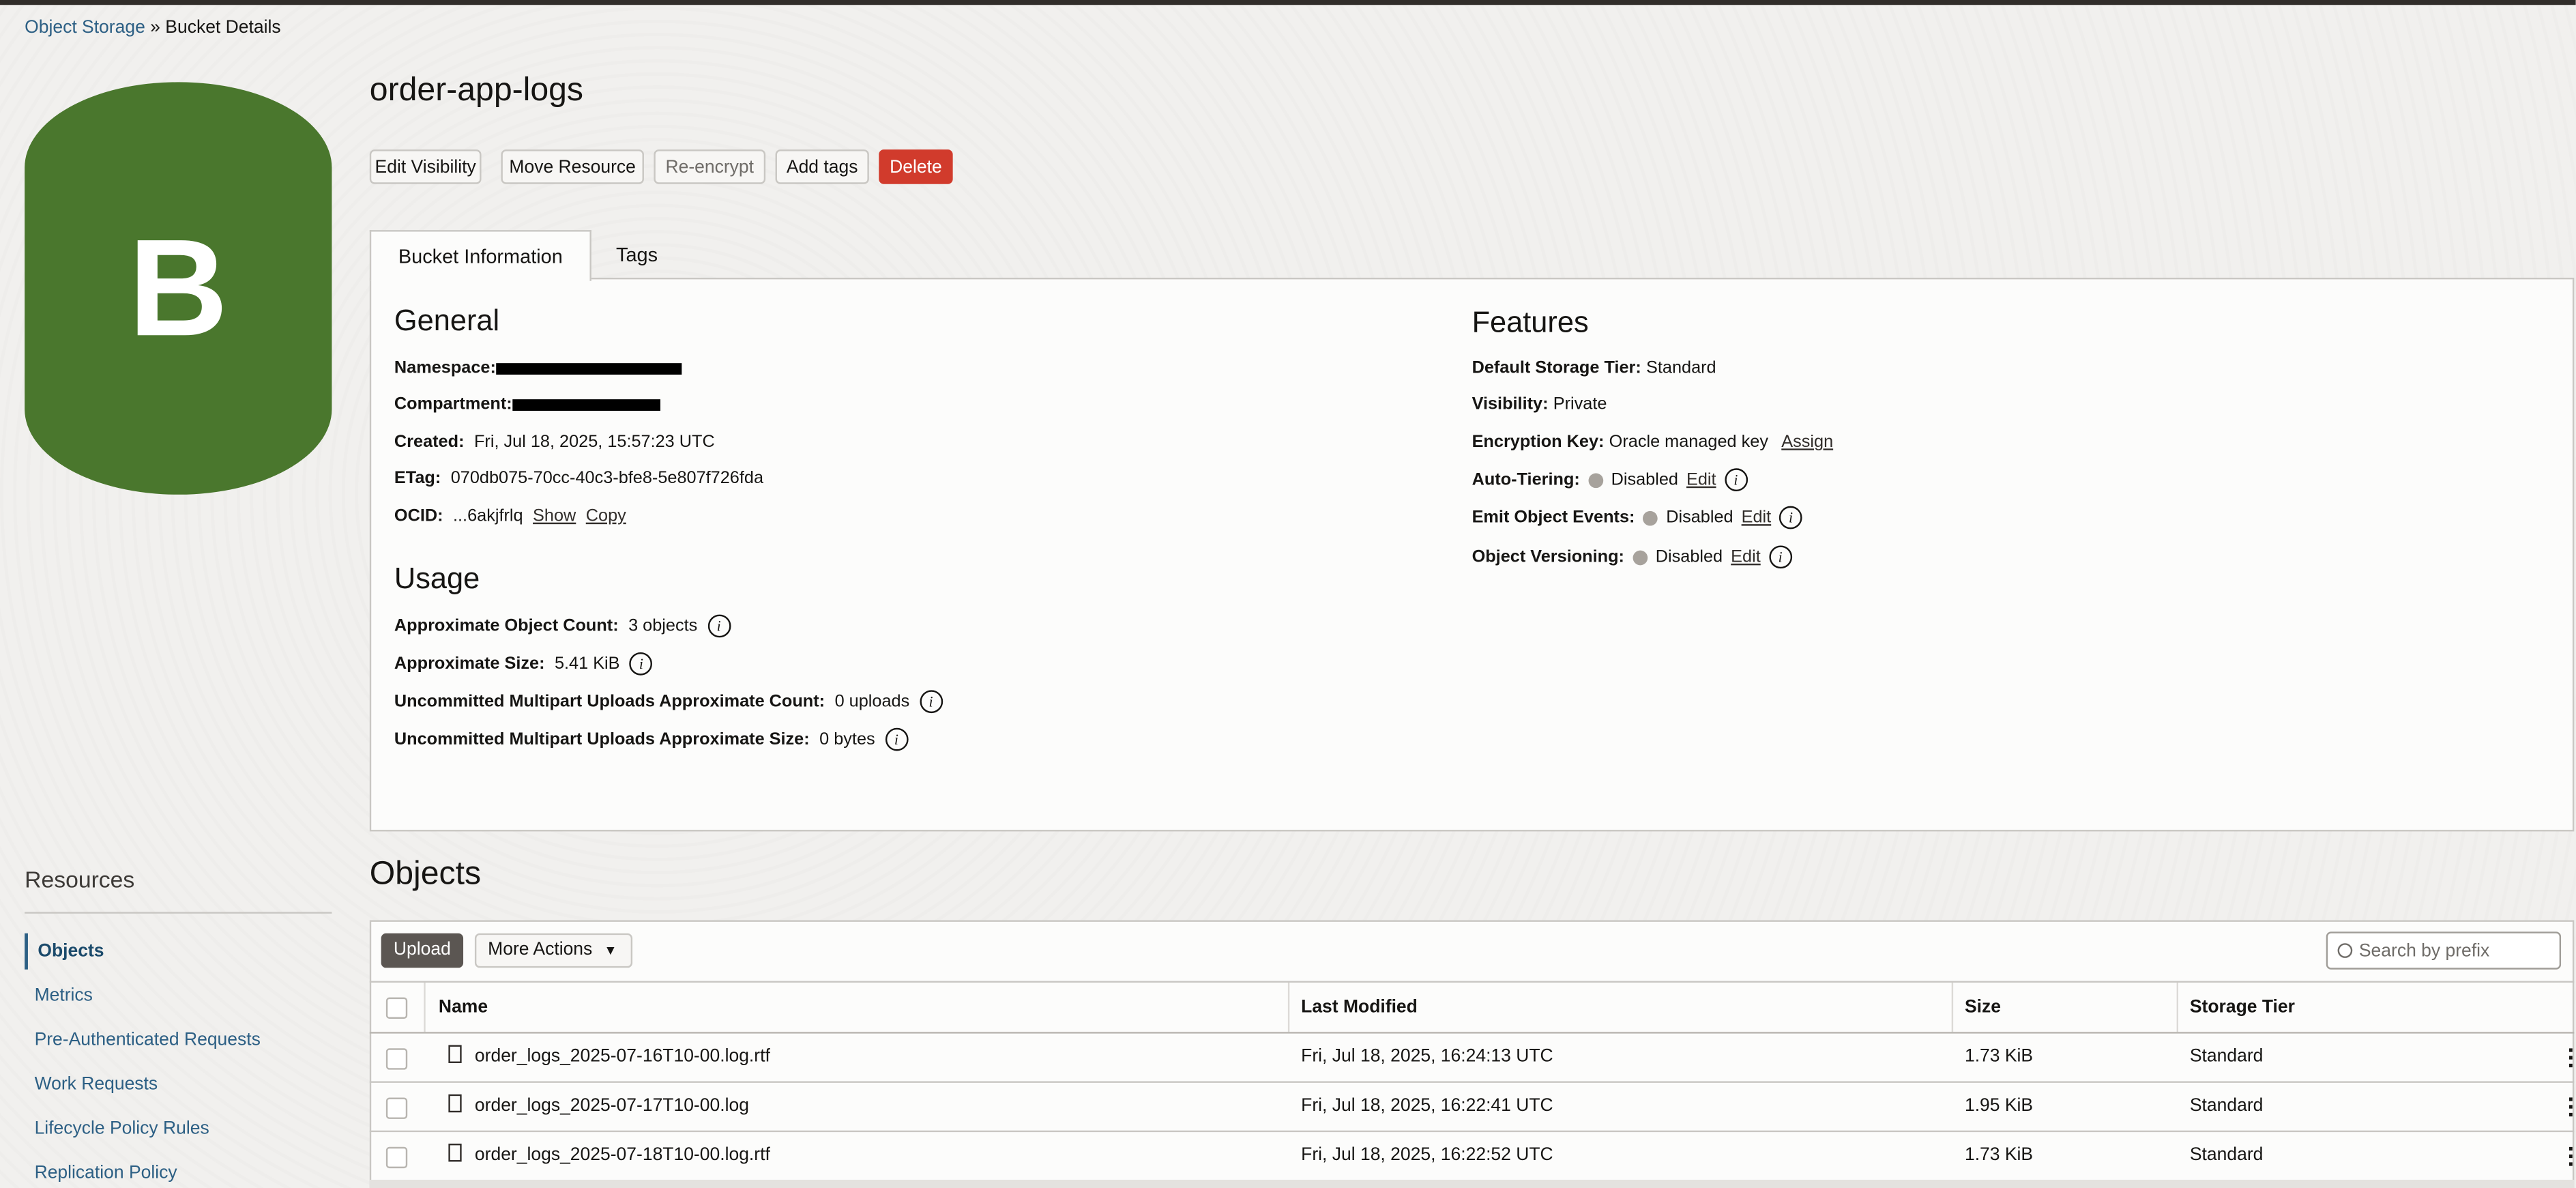 The width and height of the screenshot is (2576, 1188). What do you see at coordinates (1688, 442) in the screenshot?
I see `encryption-value: Oracle managed key` at bounding box center [1688, 442].